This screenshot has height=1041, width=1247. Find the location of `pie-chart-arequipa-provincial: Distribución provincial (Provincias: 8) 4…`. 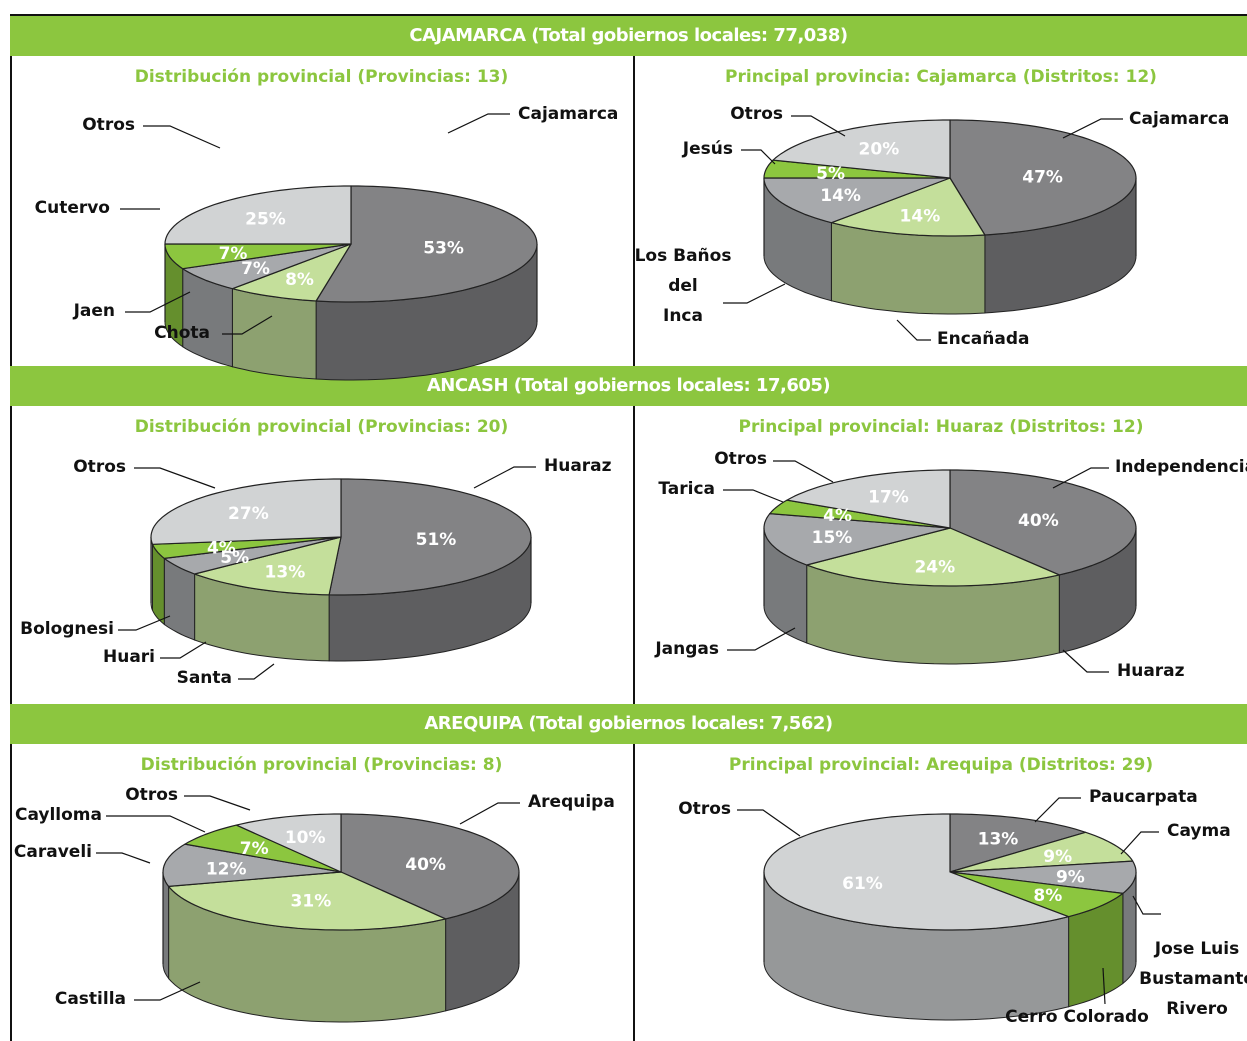

pie-chart-arequipa-provincial: Distribución provincial (Provincias: 8) 4… is located at coordinates (314, 889).